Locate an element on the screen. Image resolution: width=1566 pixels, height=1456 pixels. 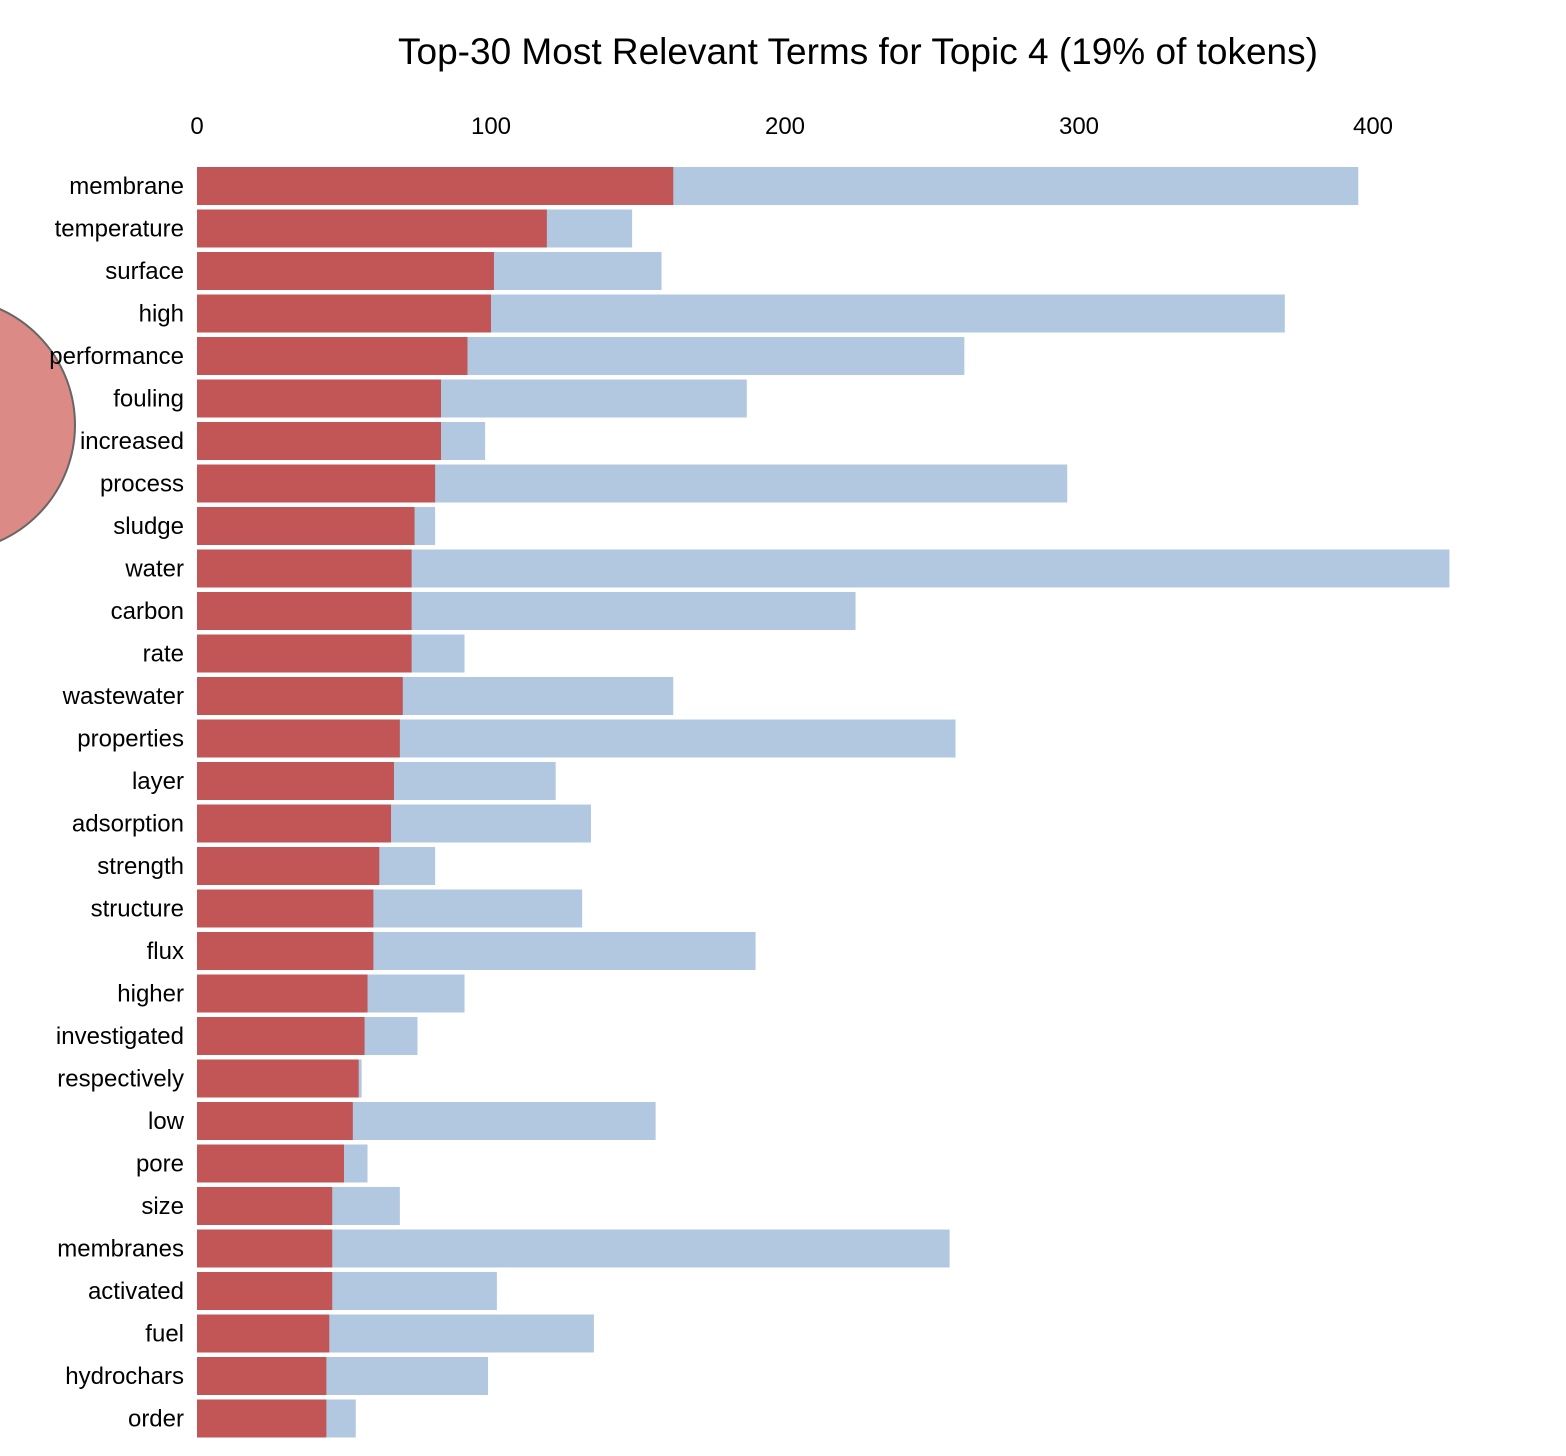
topic-bar-fouling is located at coordinates (319, 398).